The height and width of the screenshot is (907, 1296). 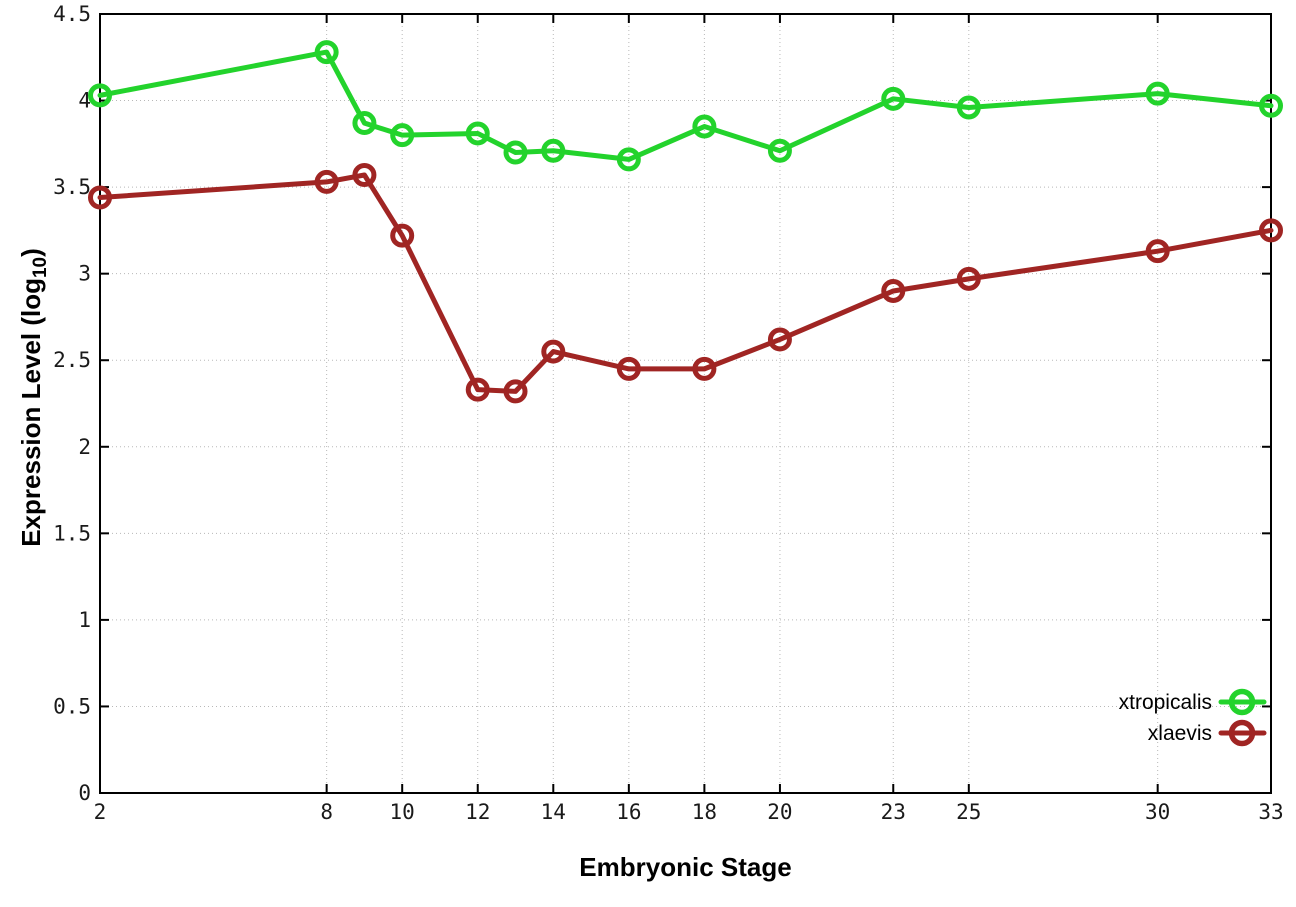 I want to click on x-tick-labels: 2 8 10 12 14 16 18 20 23 25 30 33, so click(x=689, y=812).